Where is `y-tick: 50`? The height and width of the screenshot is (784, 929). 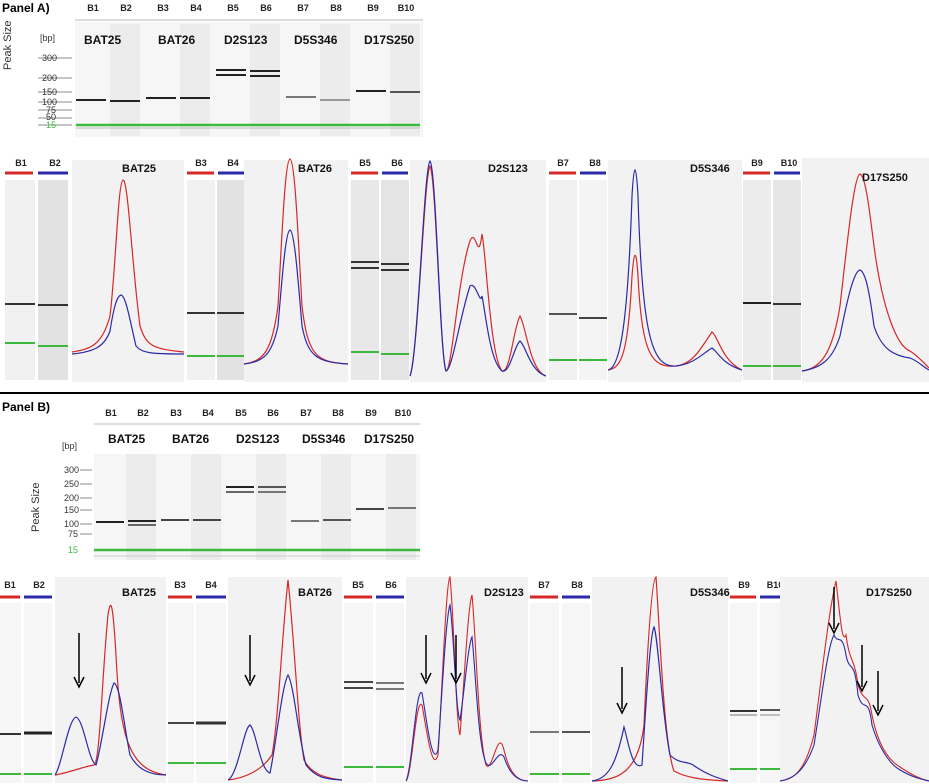
y-tick: 50 is located at coordinates (51, 117).